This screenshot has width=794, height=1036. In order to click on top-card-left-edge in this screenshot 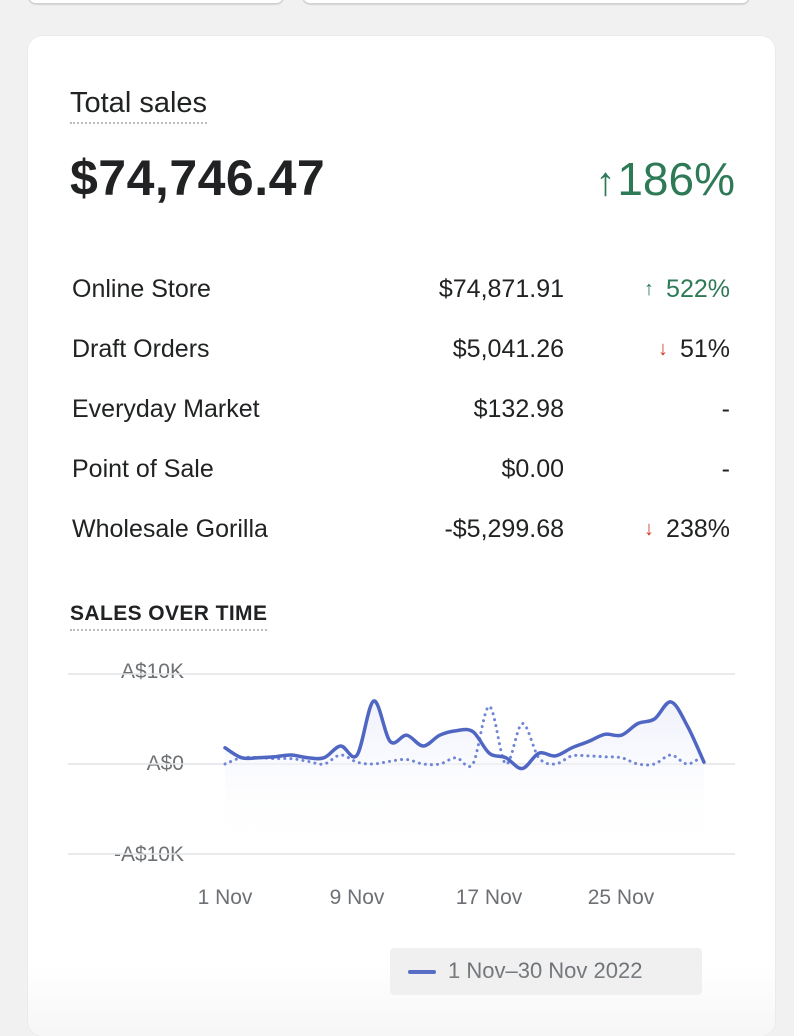, I will do `click(156, 2)`.